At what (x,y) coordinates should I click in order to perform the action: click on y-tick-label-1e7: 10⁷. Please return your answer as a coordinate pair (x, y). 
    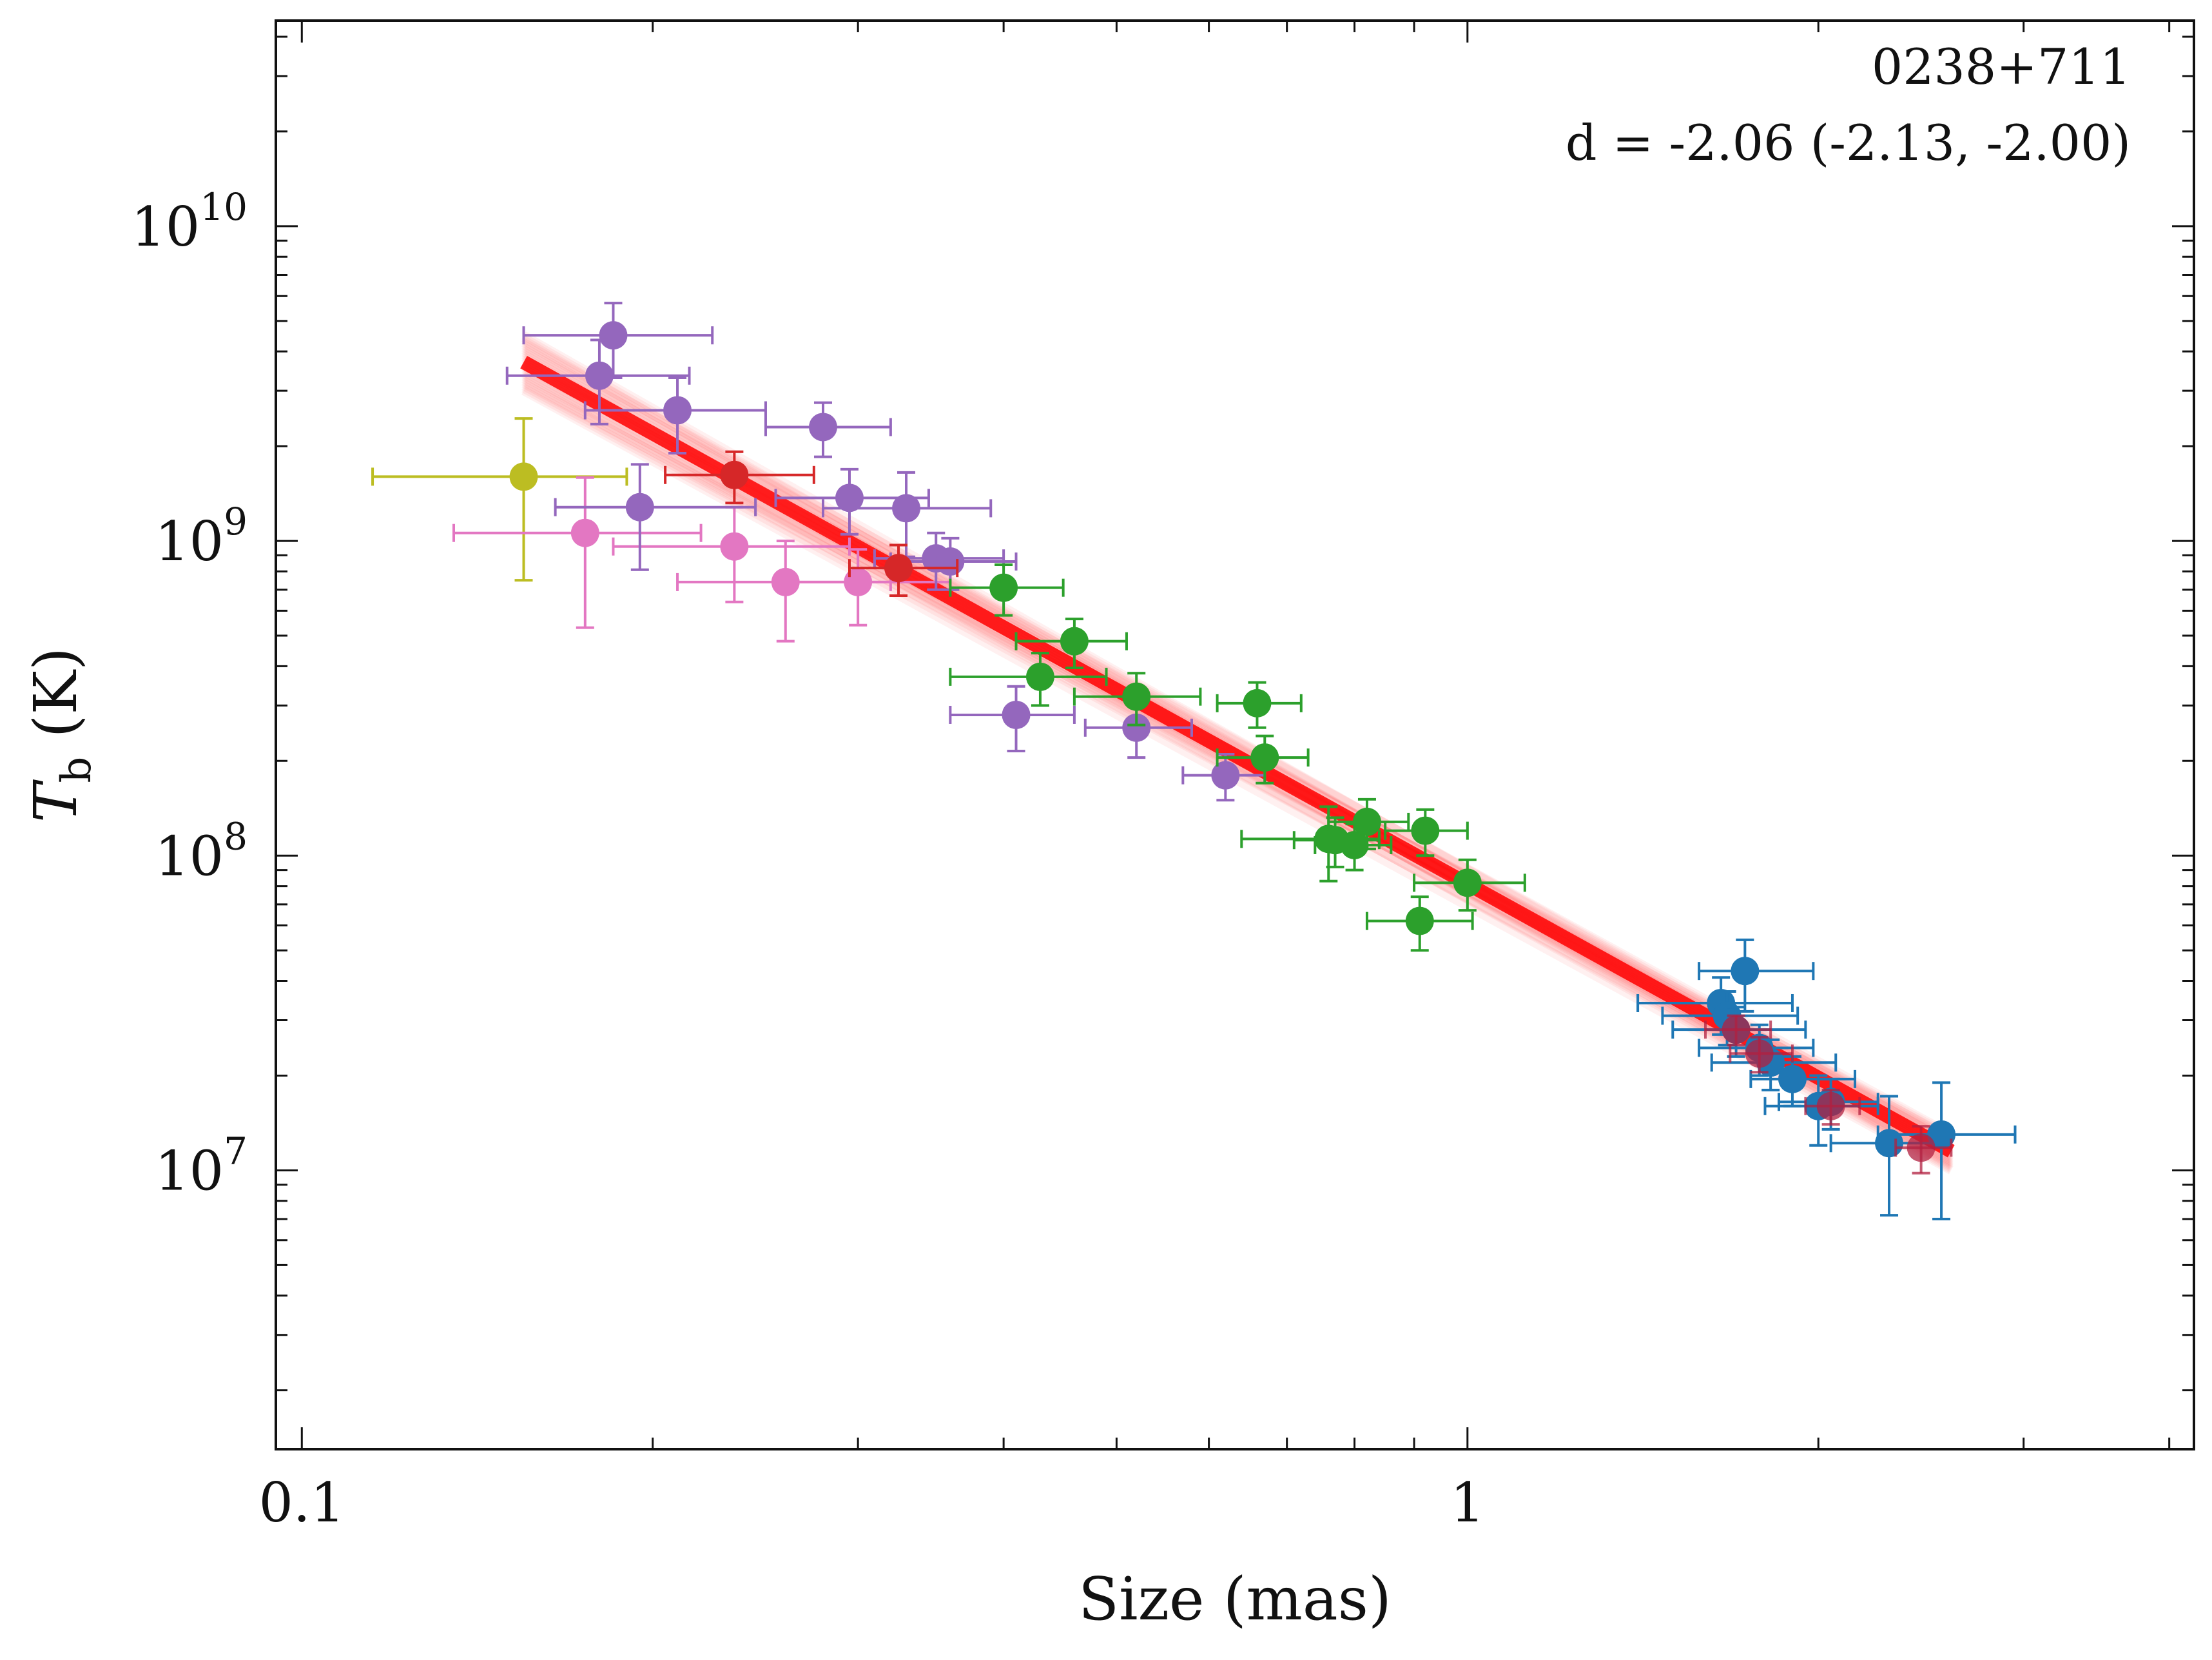
    Looking at the image, I should click on (201, 1165).